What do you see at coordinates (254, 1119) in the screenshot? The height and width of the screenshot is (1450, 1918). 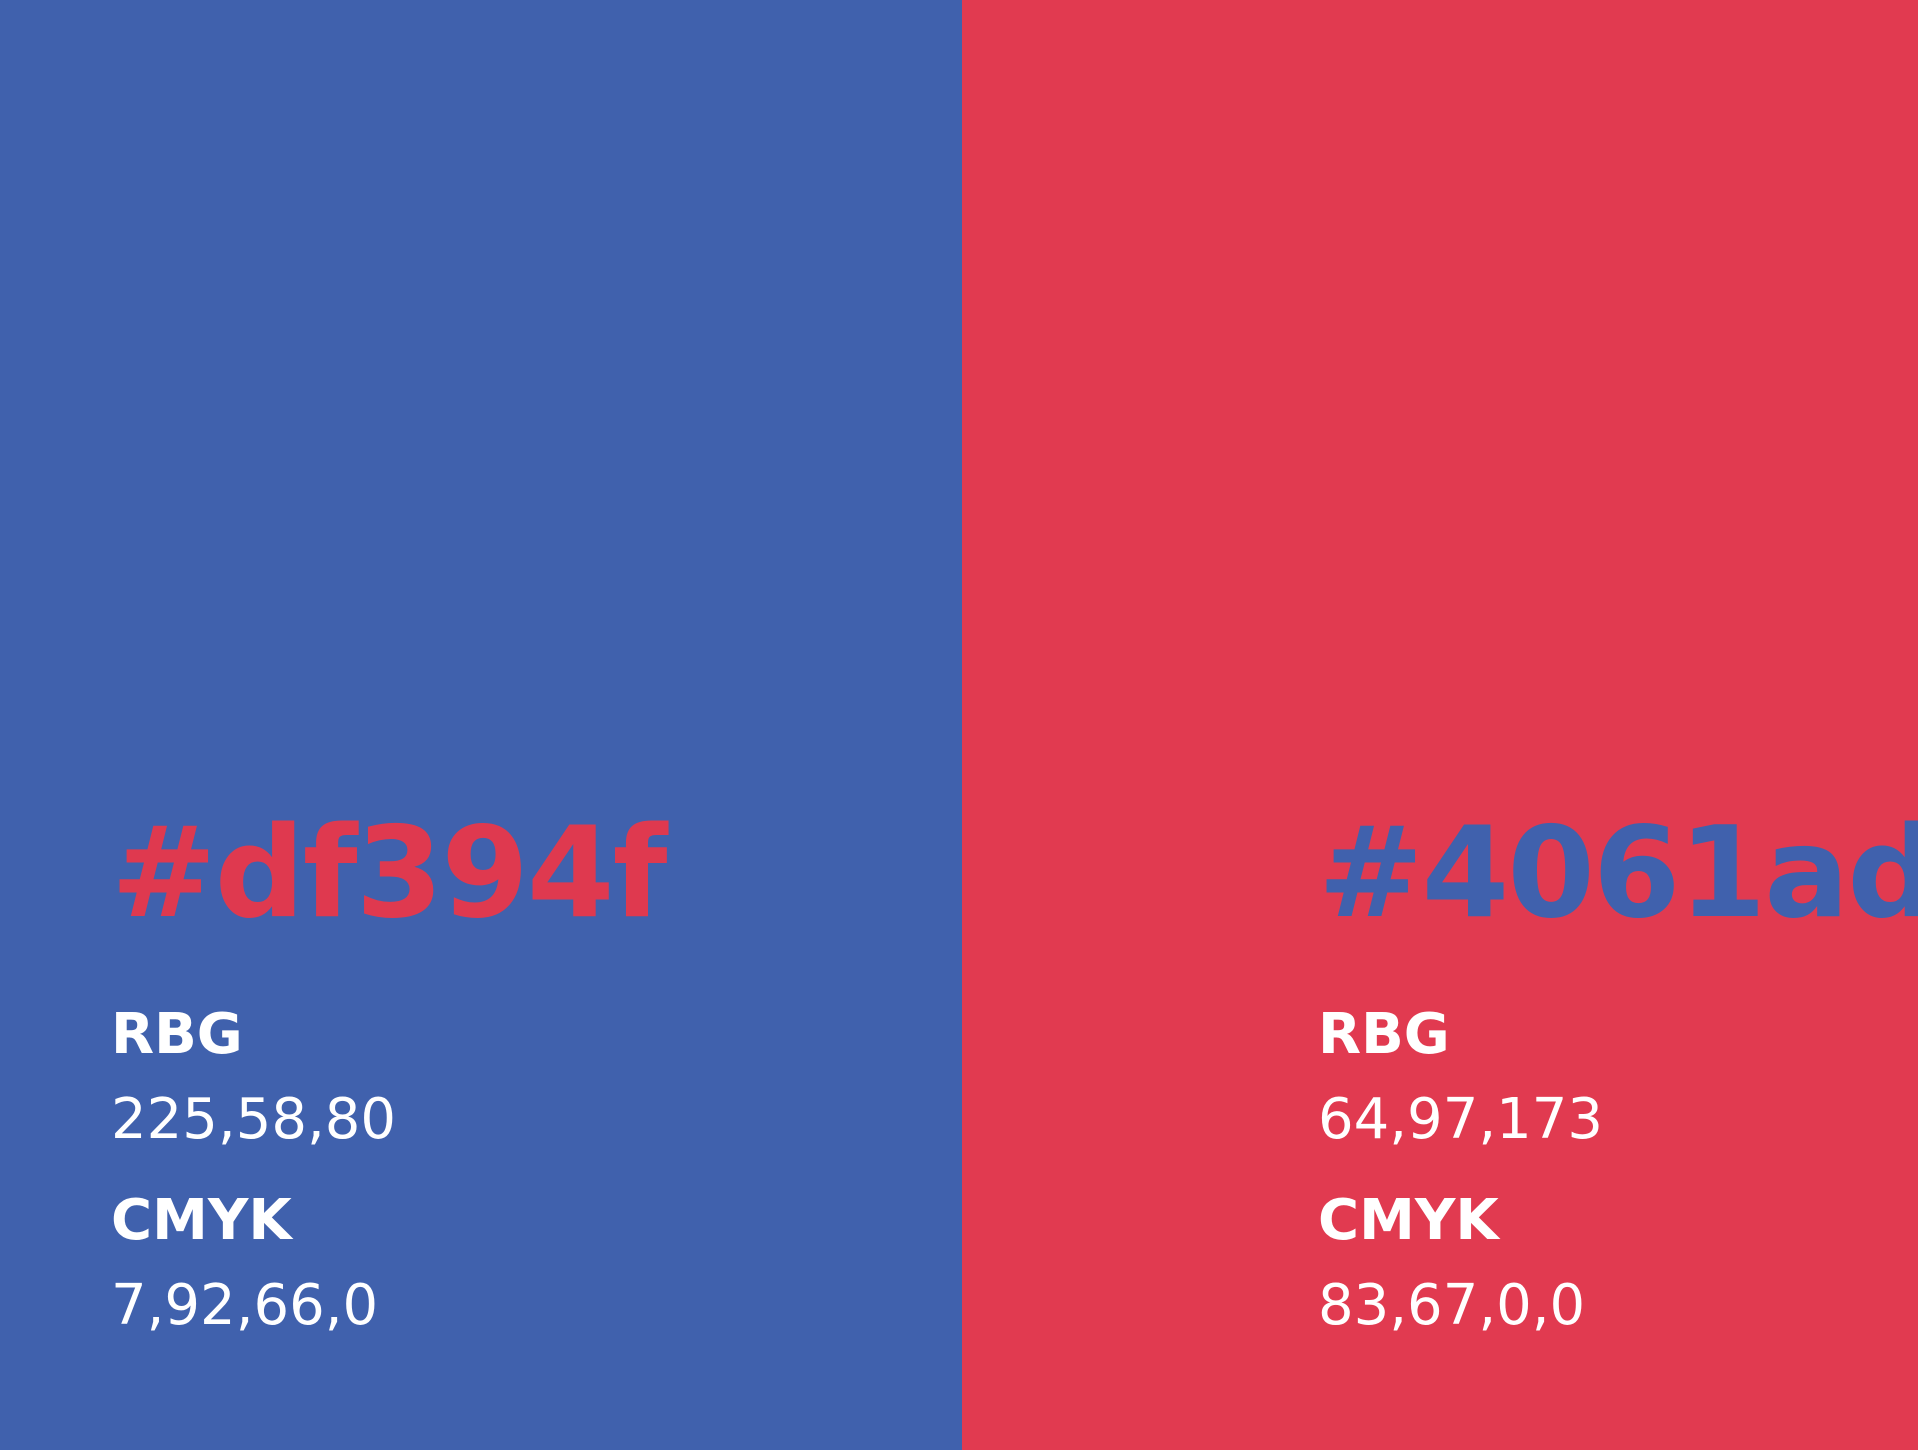 I see `rgb-value: 225,58,80` at bounding box center [254, 1119].